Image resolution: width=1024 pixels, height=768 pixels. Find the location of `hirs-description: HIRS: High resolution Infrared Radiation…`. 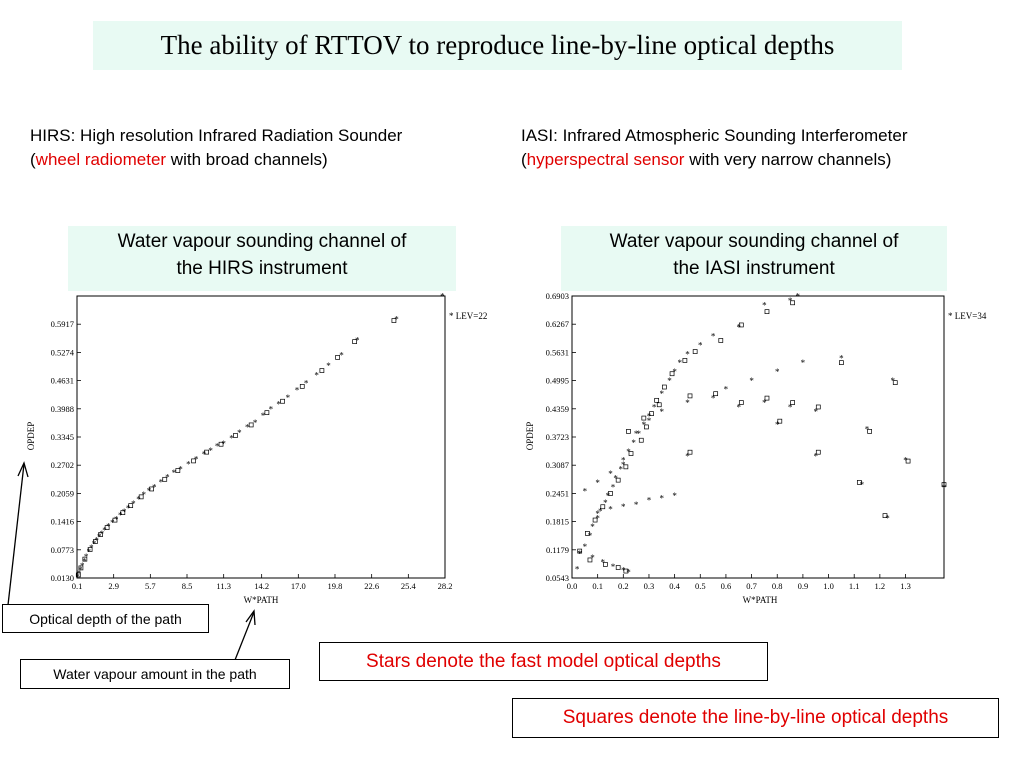

hirs-description: HIRS: High resolution Infrared Radiation… is located at coordinates (265, 148).